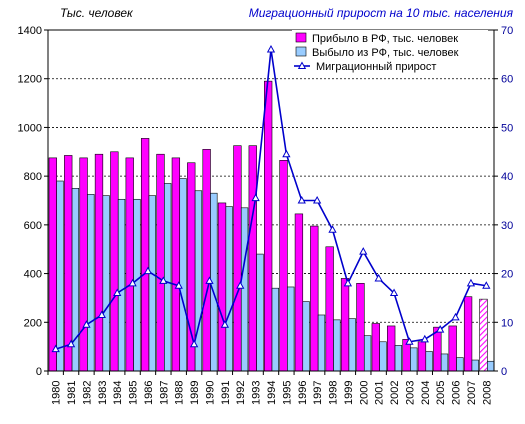 The width and height of the screenshot is (525, 424). Describe the element at coordinates (376, 67) in the screenshot. I see `legend-label-migration: Миграционный прирост` at that location.